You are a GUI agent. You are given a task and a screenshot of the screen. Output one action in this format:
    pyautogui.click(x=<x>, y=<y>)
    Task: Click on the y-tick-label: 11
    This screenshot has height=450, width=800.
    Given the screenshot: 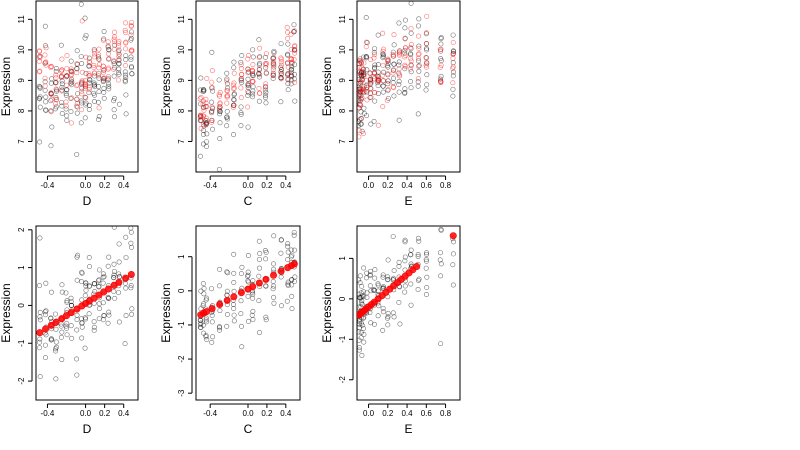 What is the action you would take?
    pyautogui.click(x=181, y=19)
    